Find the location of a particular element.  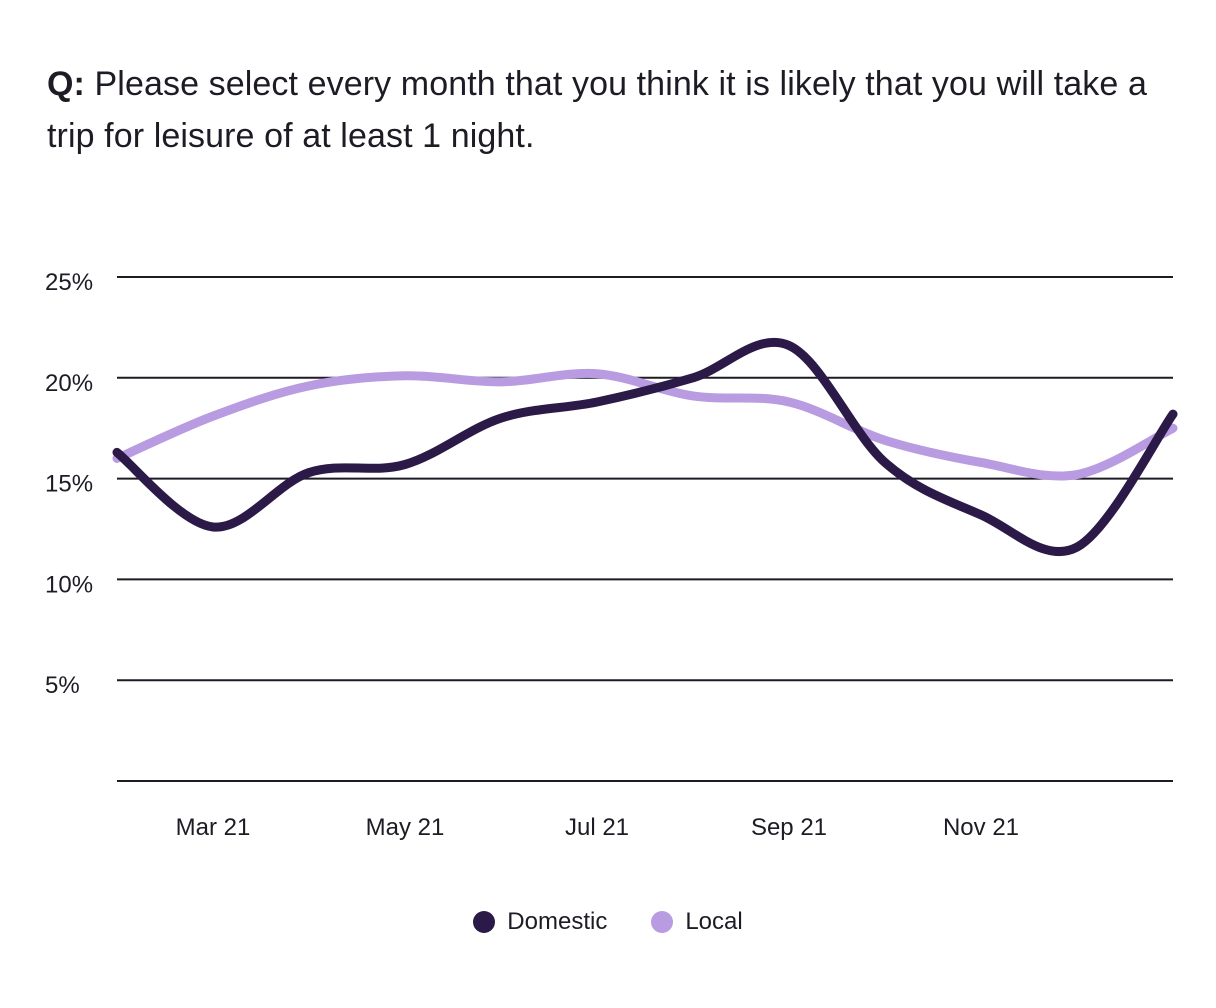

y-tick-label: 20% is located at coordinates (69, 383).